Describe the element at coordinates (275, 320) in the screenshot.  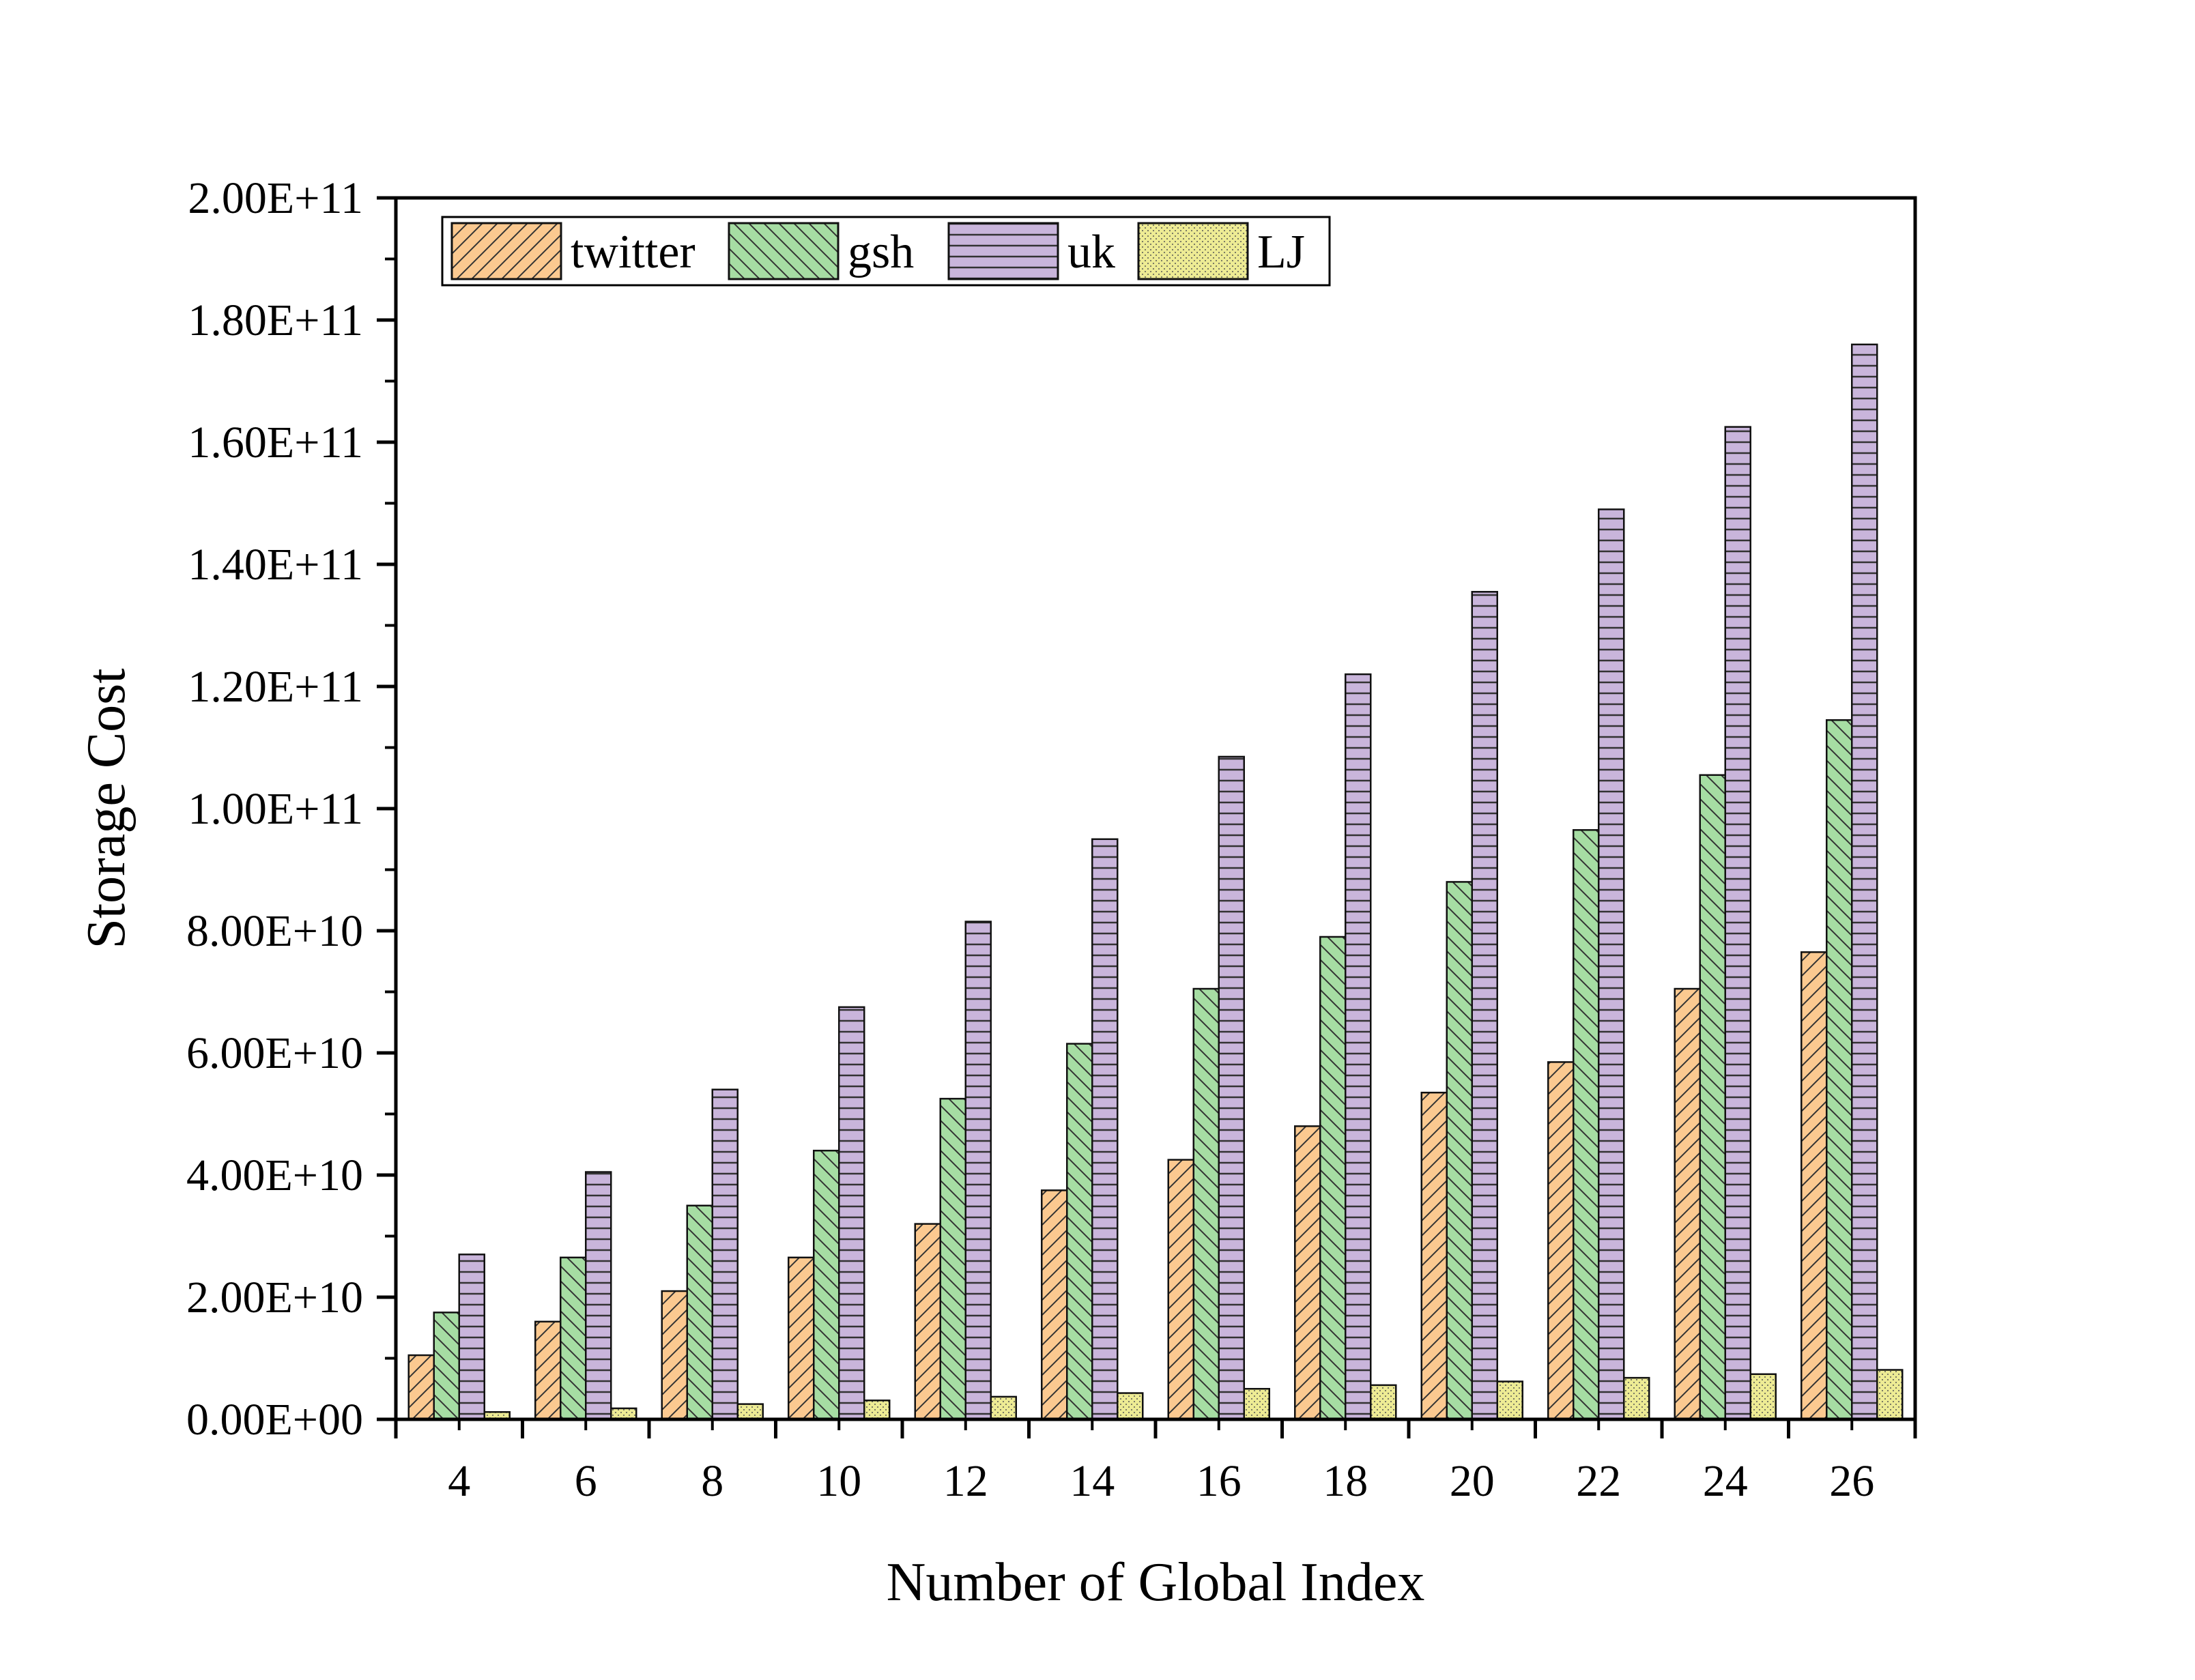
I see `y-tick-label: 1.80E+11` at that location.